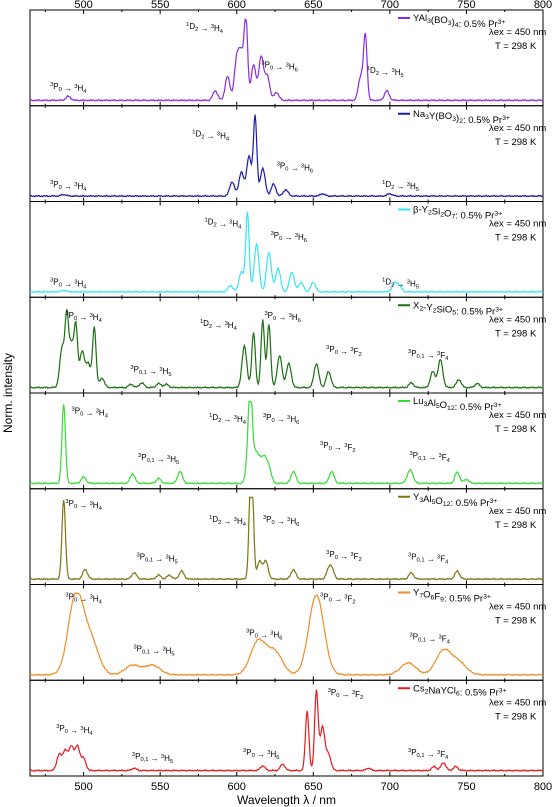 This screenshot has width=553, height=807. I want to click on legend-entry: Y3Al5O12: 0.5% Pr3+, so click(455, 500).